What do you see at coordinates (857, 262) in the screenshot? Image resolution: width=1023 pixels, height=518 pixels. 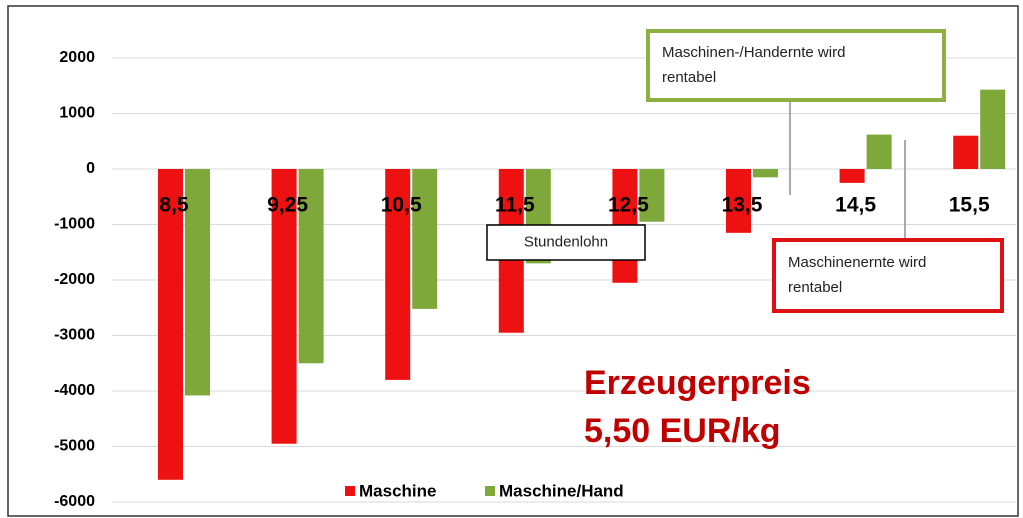 I see `annotation-text: Maschinenernte wird` at bounding box center [857, 262].